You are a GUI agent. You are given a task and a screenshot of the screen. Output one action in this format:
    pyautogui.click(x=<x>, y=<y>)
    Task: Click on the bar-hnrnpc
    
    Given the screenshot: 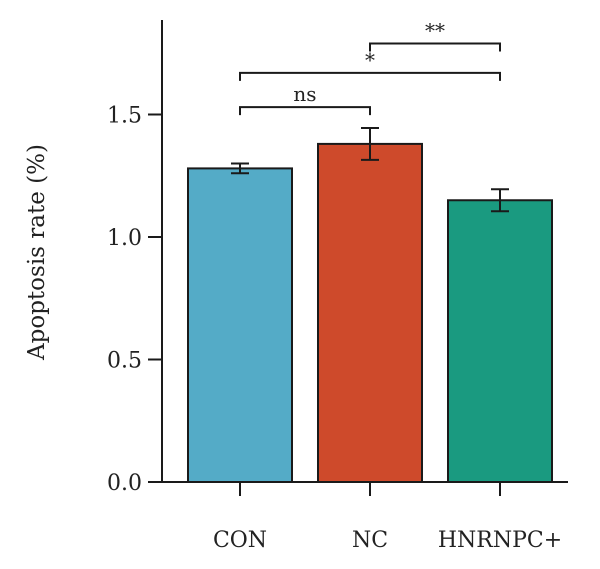 What is the action you would take?
    pyautogui.click(x=500, y=341)
    